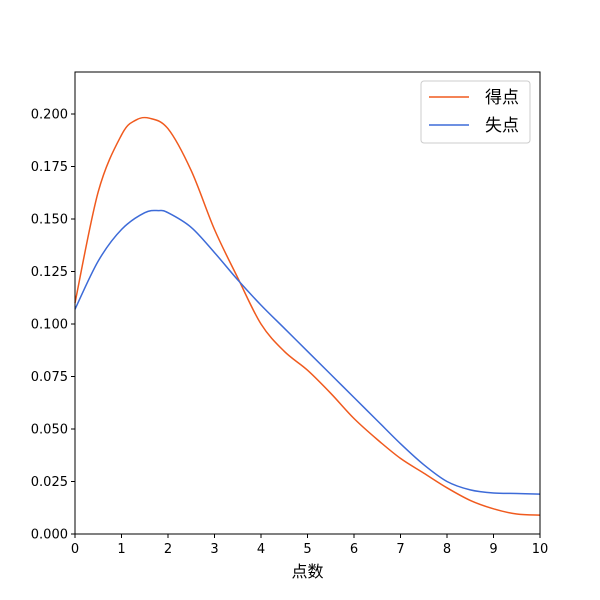 This screenshot has height=600, width=600. What do you see at coordinates (49, 272) in the screenshot?
I see `y-tick-label: 0.125` at bounding box center [49, 272].